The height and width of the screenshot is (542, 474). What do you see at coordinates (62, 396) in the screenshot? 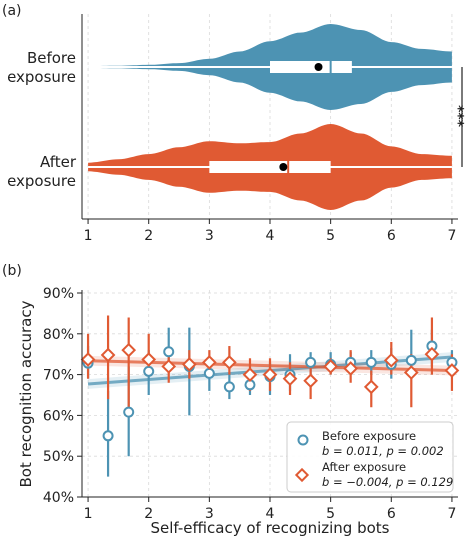
I see `panel-b-y-ticks: 40% 50% 60% 70% 80% 90%` at bounding box center [62, 396].